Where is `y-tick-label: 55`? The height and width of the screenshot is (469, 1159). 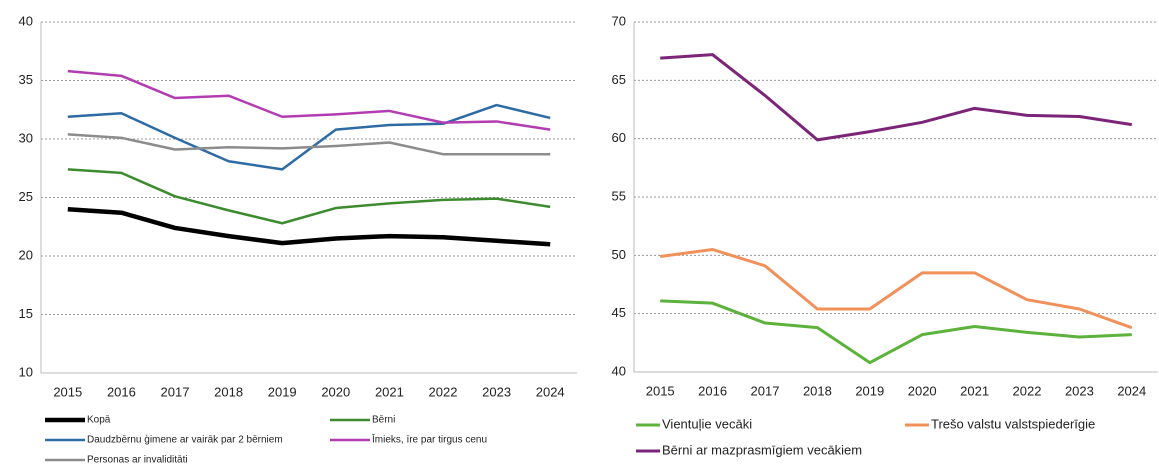 y-tick-label: 55 is located at coordinates (619, 195).